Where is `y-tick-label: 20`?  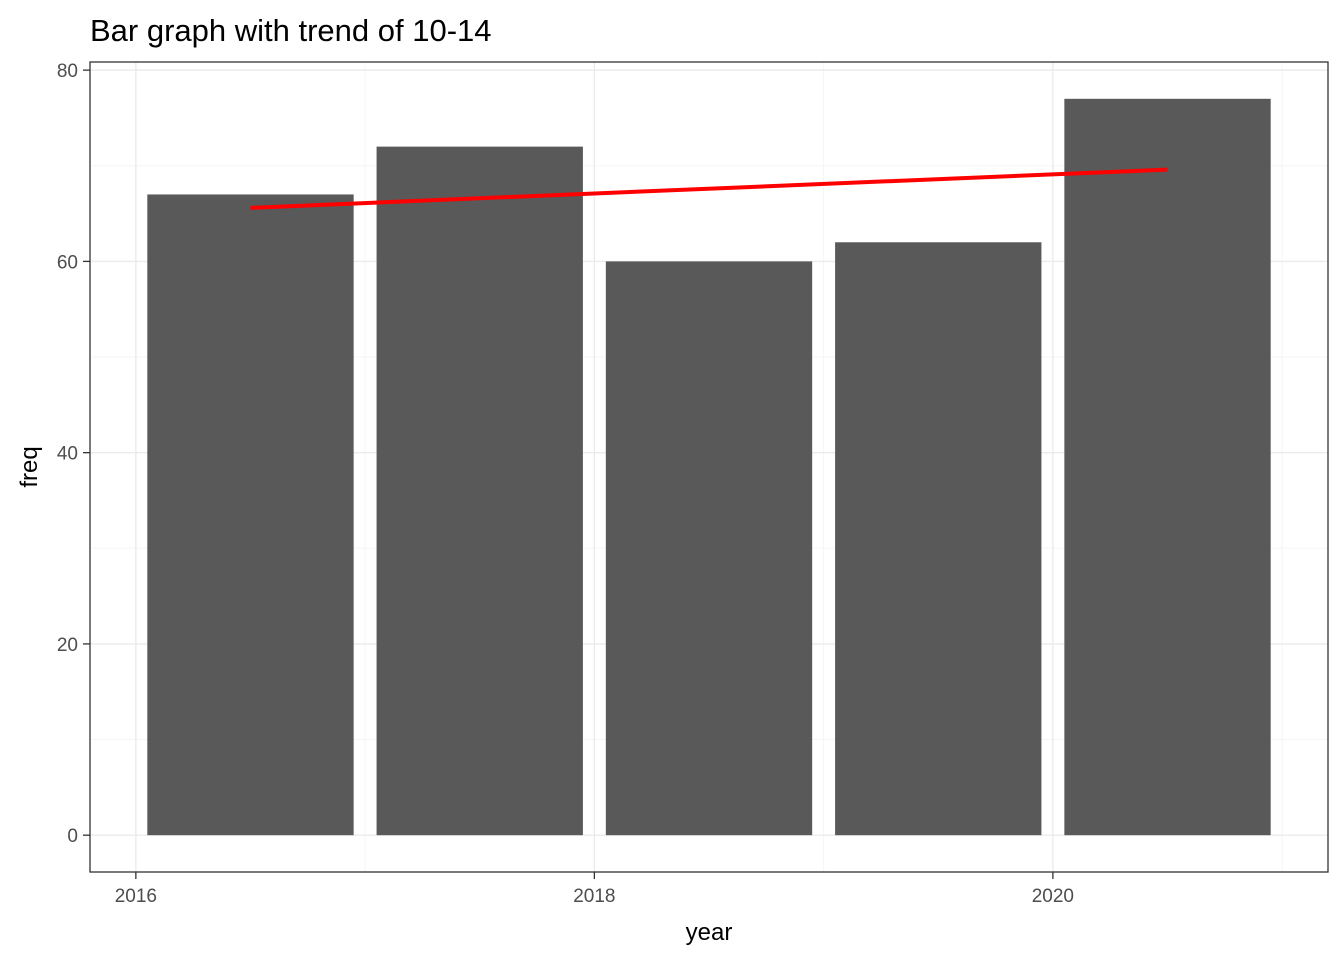 y-tick-label: 20 is located at coordinates (67, 645).